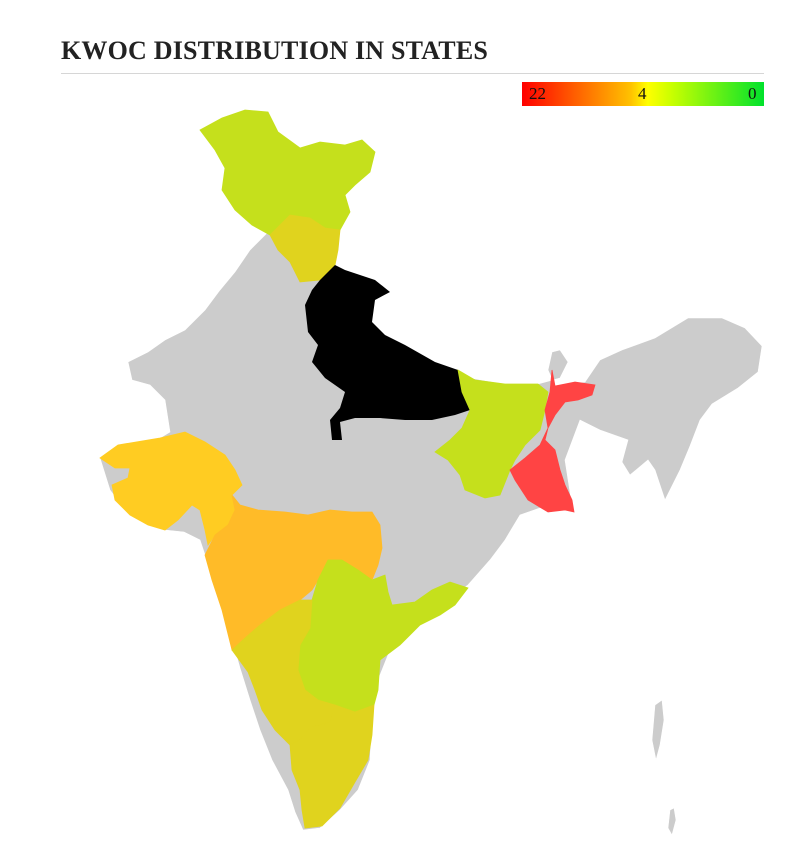 The height and width of the screenshot is (865, 800). Describe the element at coordinates (552, 441) in the screenshot. I see `map-state-west-bengal` at that location.